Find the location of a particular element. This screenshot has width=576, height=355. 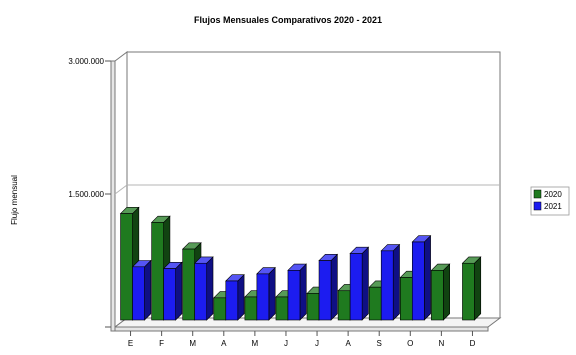

y-tick-label: 1.500.000 is located at coordinates (86, 194).